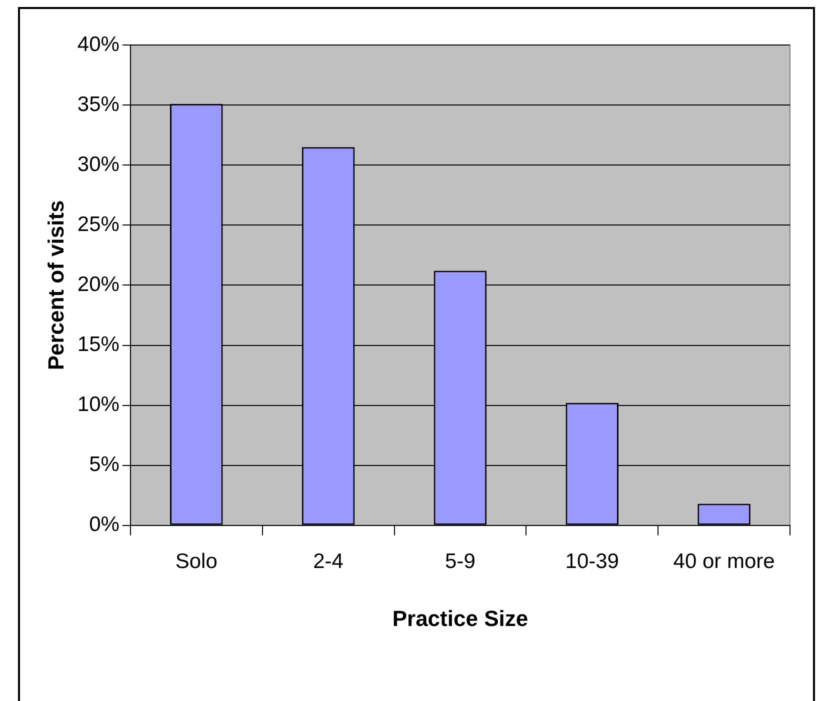 This screenshot has width=817, height=701. Describe the element at coordinates (98, 164) in the screenshot. I see `y-tick-label: 30%` at that location.